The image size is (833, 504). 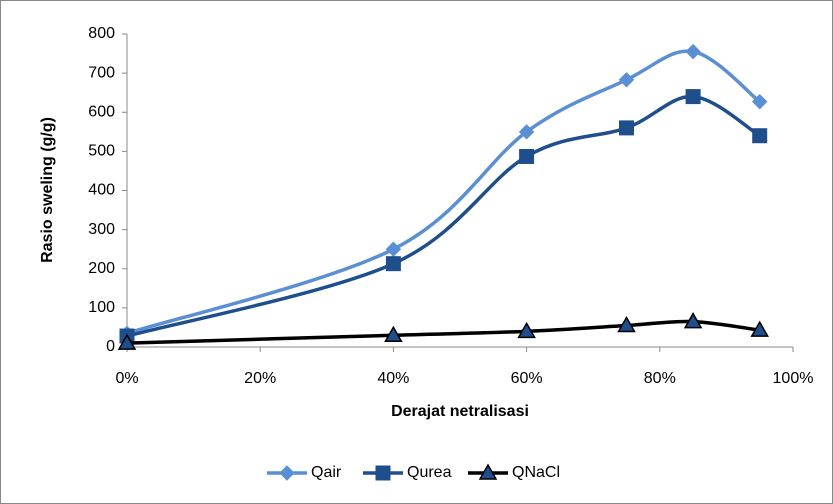 I want to click on y-tick-label: 700, so click(x=101, y=72).